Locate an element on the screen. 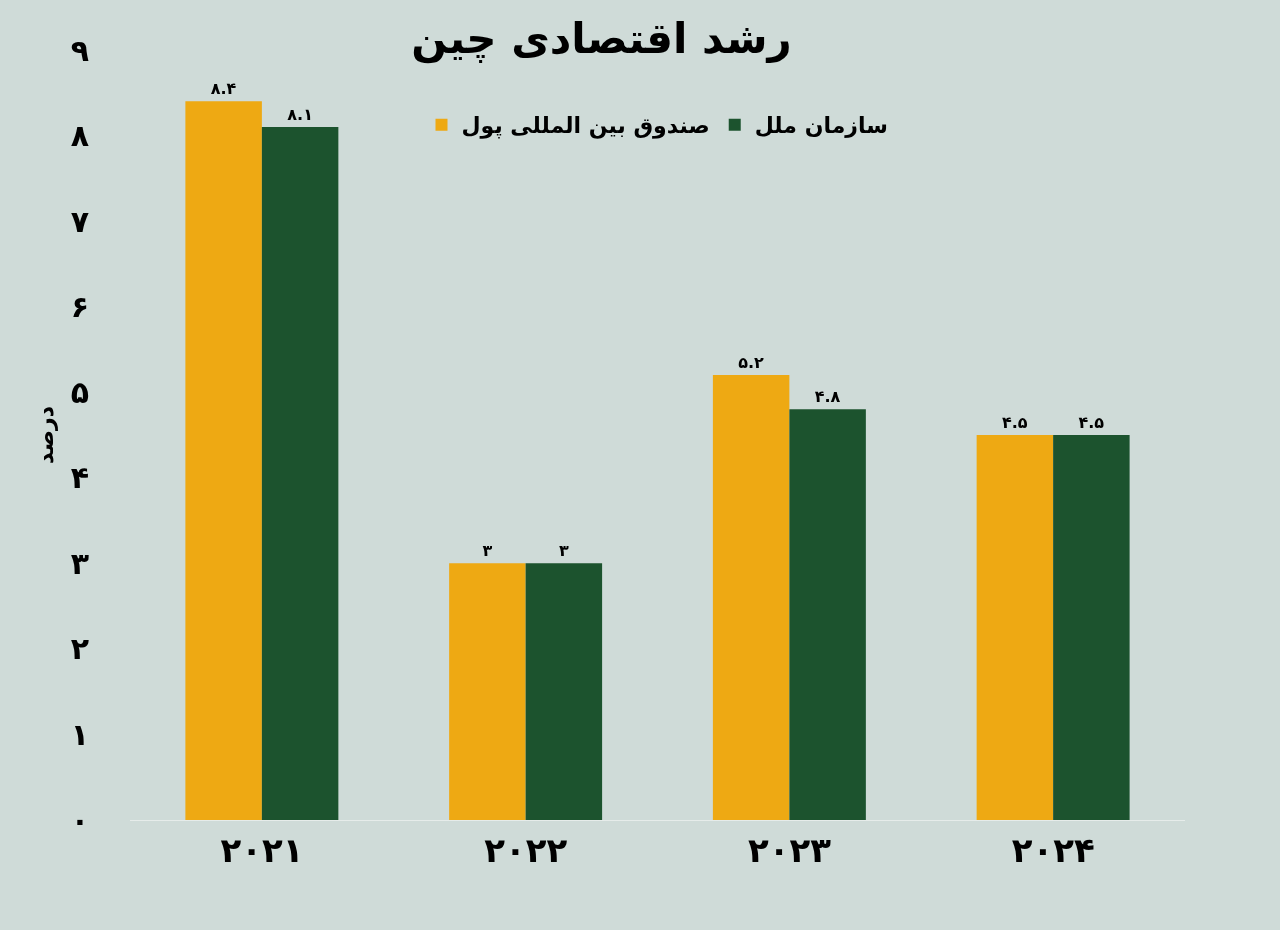 This screenshot has height=930, width=1280. y-tick-label: ۹ is located at coordinates (79, 50).